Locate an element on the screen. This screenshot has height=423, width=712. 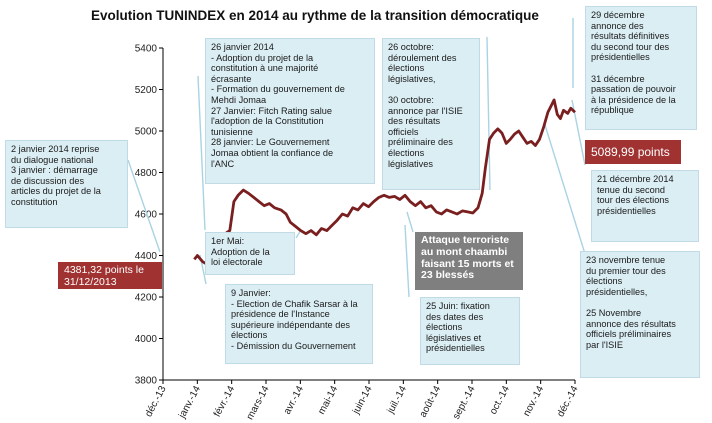
x-tick-label: avr.-14 is located at coordinates (294, 400).